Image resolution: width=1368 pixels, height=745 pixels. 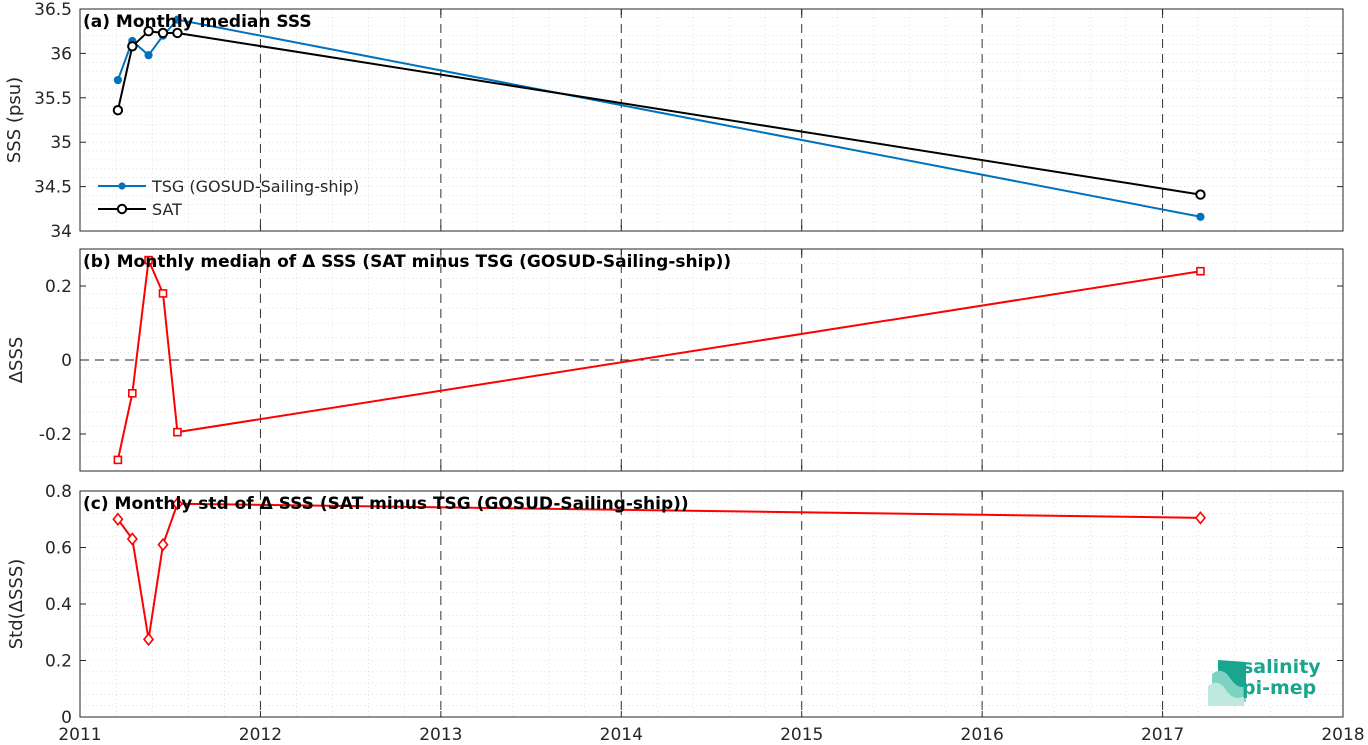 What do you see at coordinates (79, 735) in the screenshot?
I see `xtick-label: 2011` at bounding box center [79, 735].